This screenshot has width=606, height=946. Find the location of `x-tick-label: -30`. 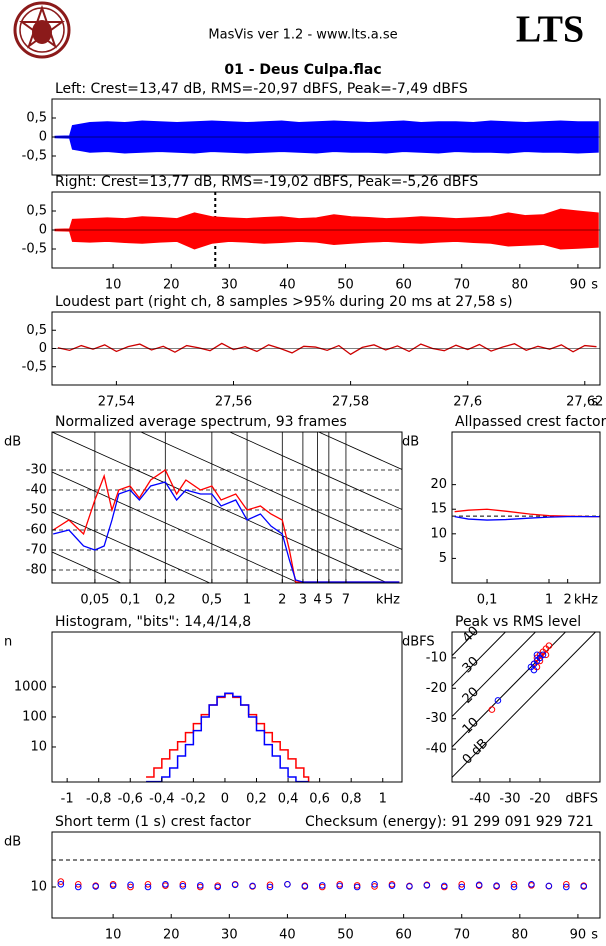

x-tick-label: -30 is located at coordinates (509, 799).